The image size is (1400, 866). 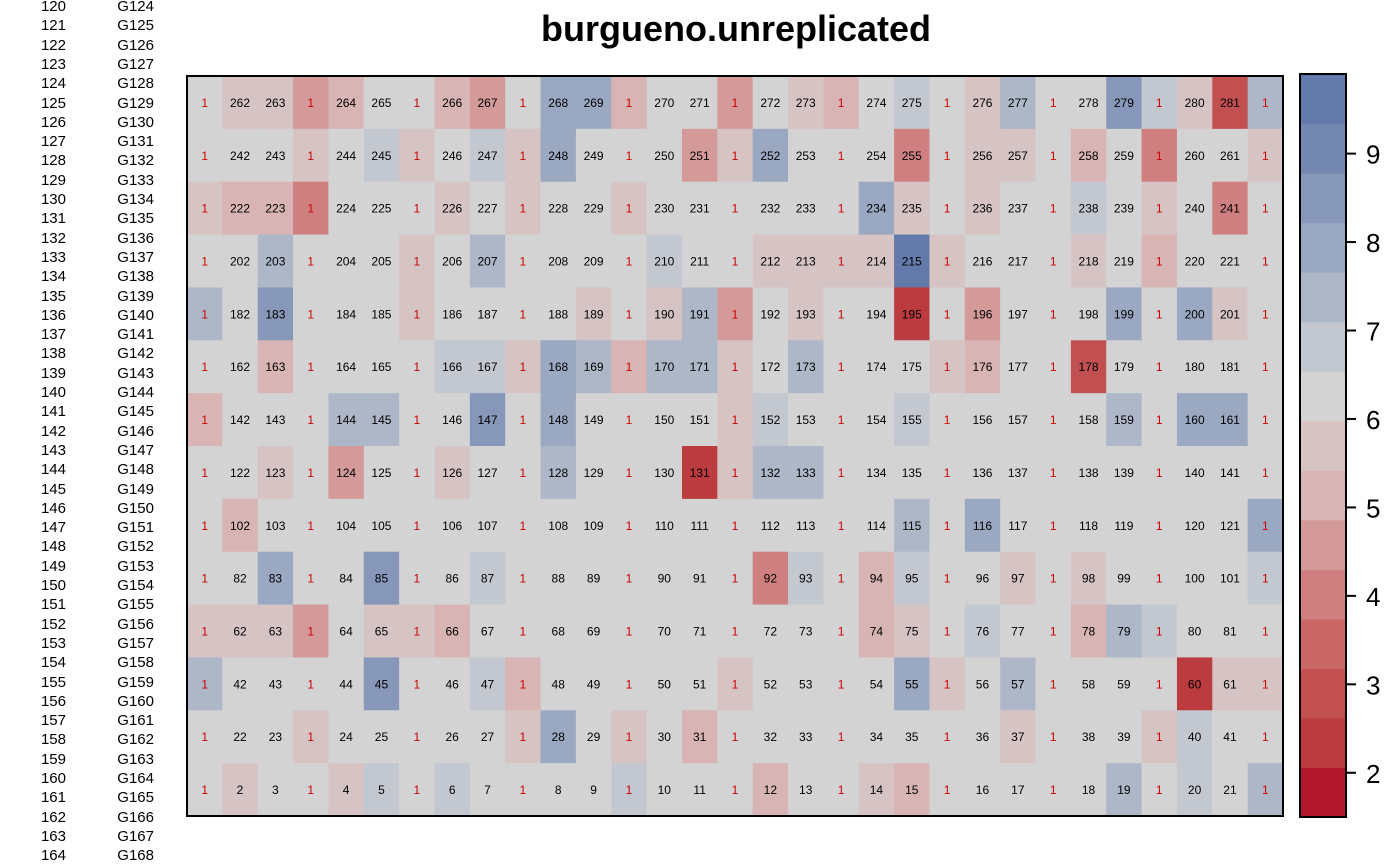 I want to click on cell-label: 272, so click(x=770, y=103).